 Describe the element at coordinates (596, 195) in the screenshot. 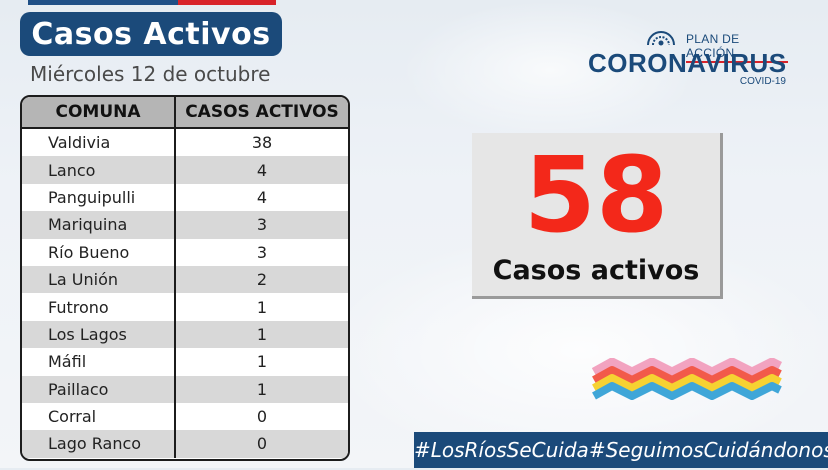

I see `total-cases-number: 58` at that location.